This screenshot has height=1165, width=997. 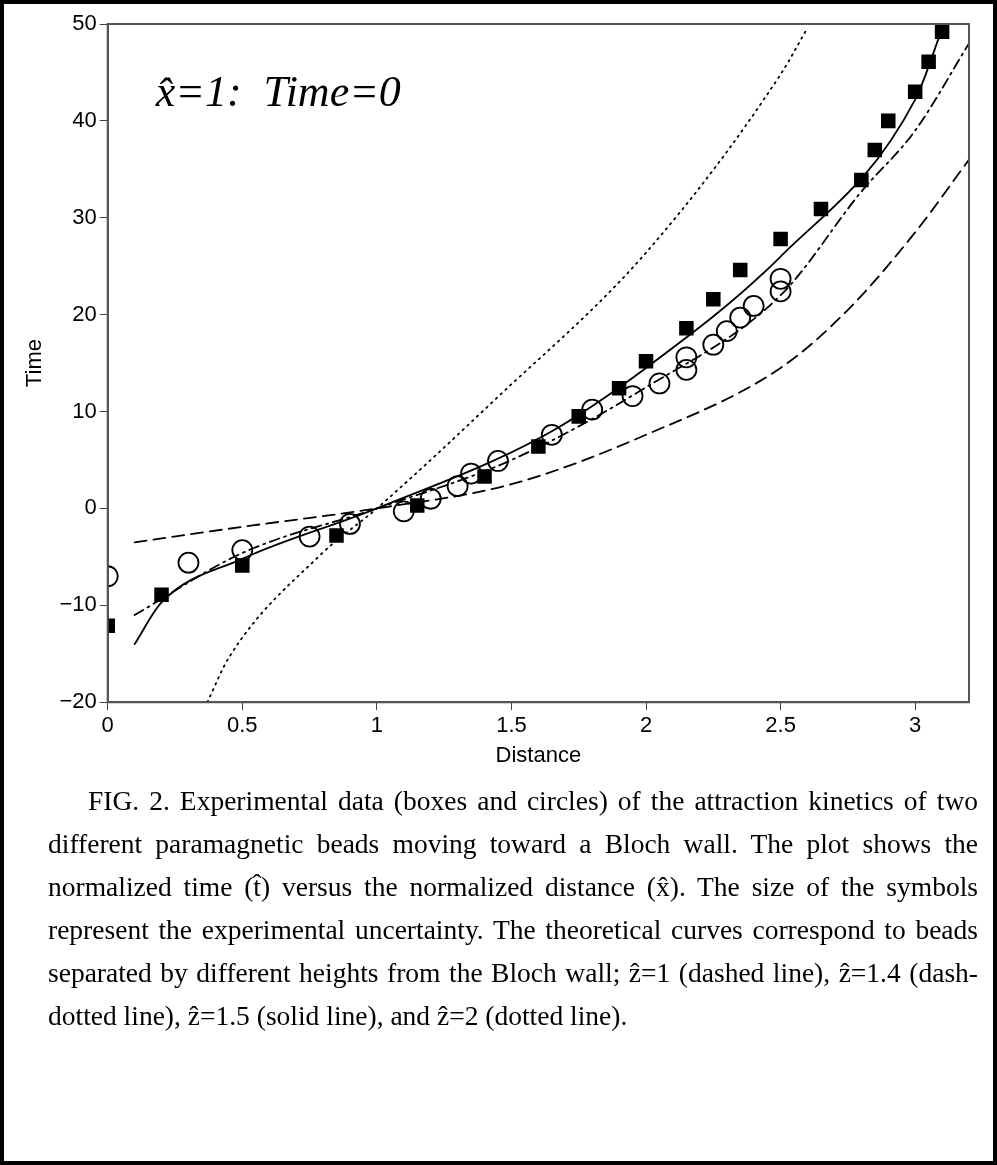 I want to click on y-tick-label: −10, so click(x=78, y=604).